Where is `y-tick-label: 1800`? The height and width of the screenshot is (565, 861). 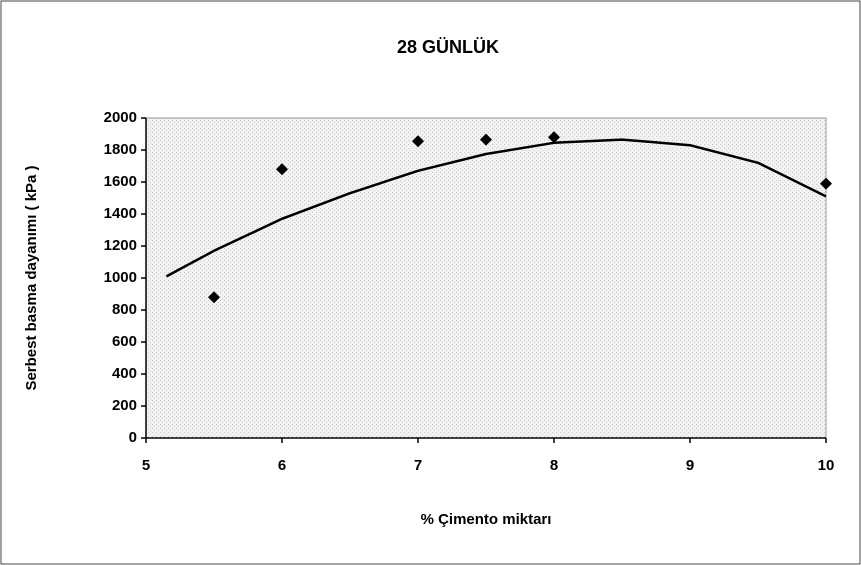 y-tick-label: 1800 is located at coordinates (120, 149).